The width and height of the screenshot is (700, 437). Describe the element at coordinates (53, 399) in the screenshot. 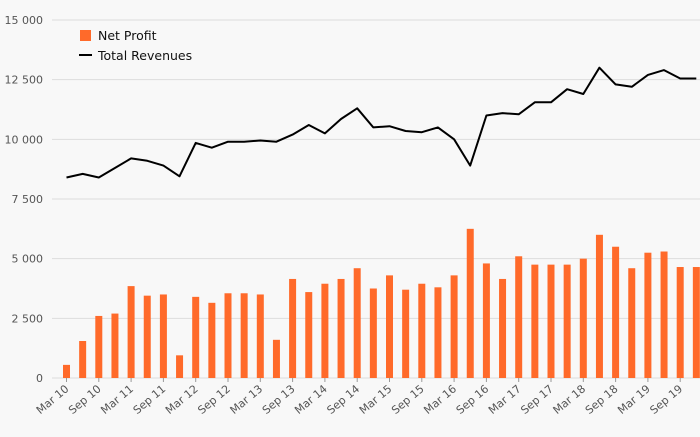

I see `x-tick-label: Mar 10` at that location.